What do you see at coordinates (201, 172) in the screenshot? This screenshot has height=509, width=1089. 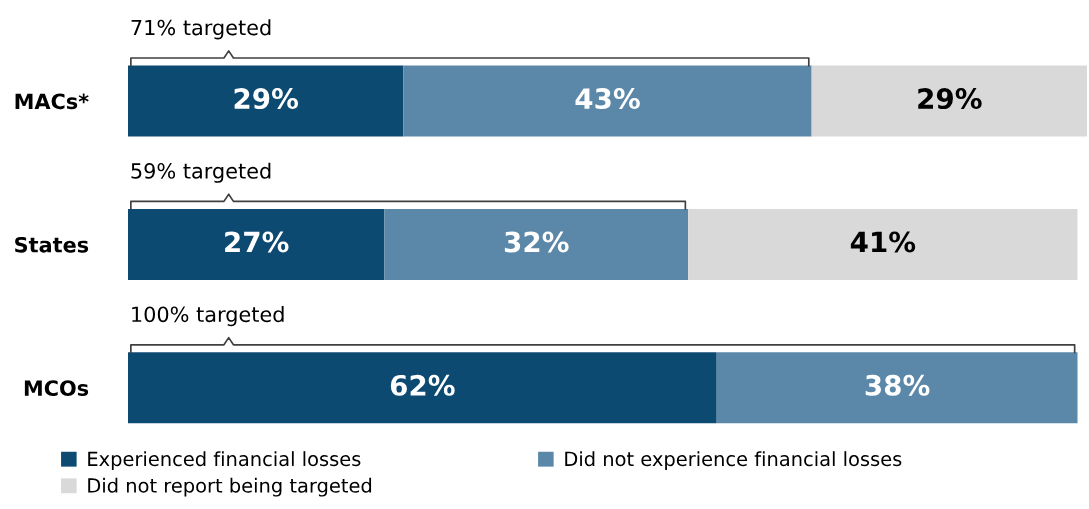 I see `annotation: 59% targeted` at bounding box center [201, 172].